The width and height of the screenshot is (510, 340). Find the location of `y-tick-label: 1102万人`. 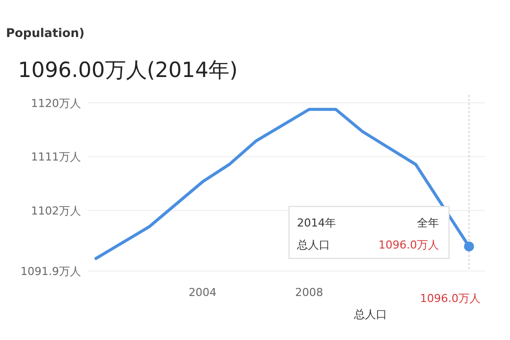

y-tick-label: 1102万人 is located at coordinates (56, 211).